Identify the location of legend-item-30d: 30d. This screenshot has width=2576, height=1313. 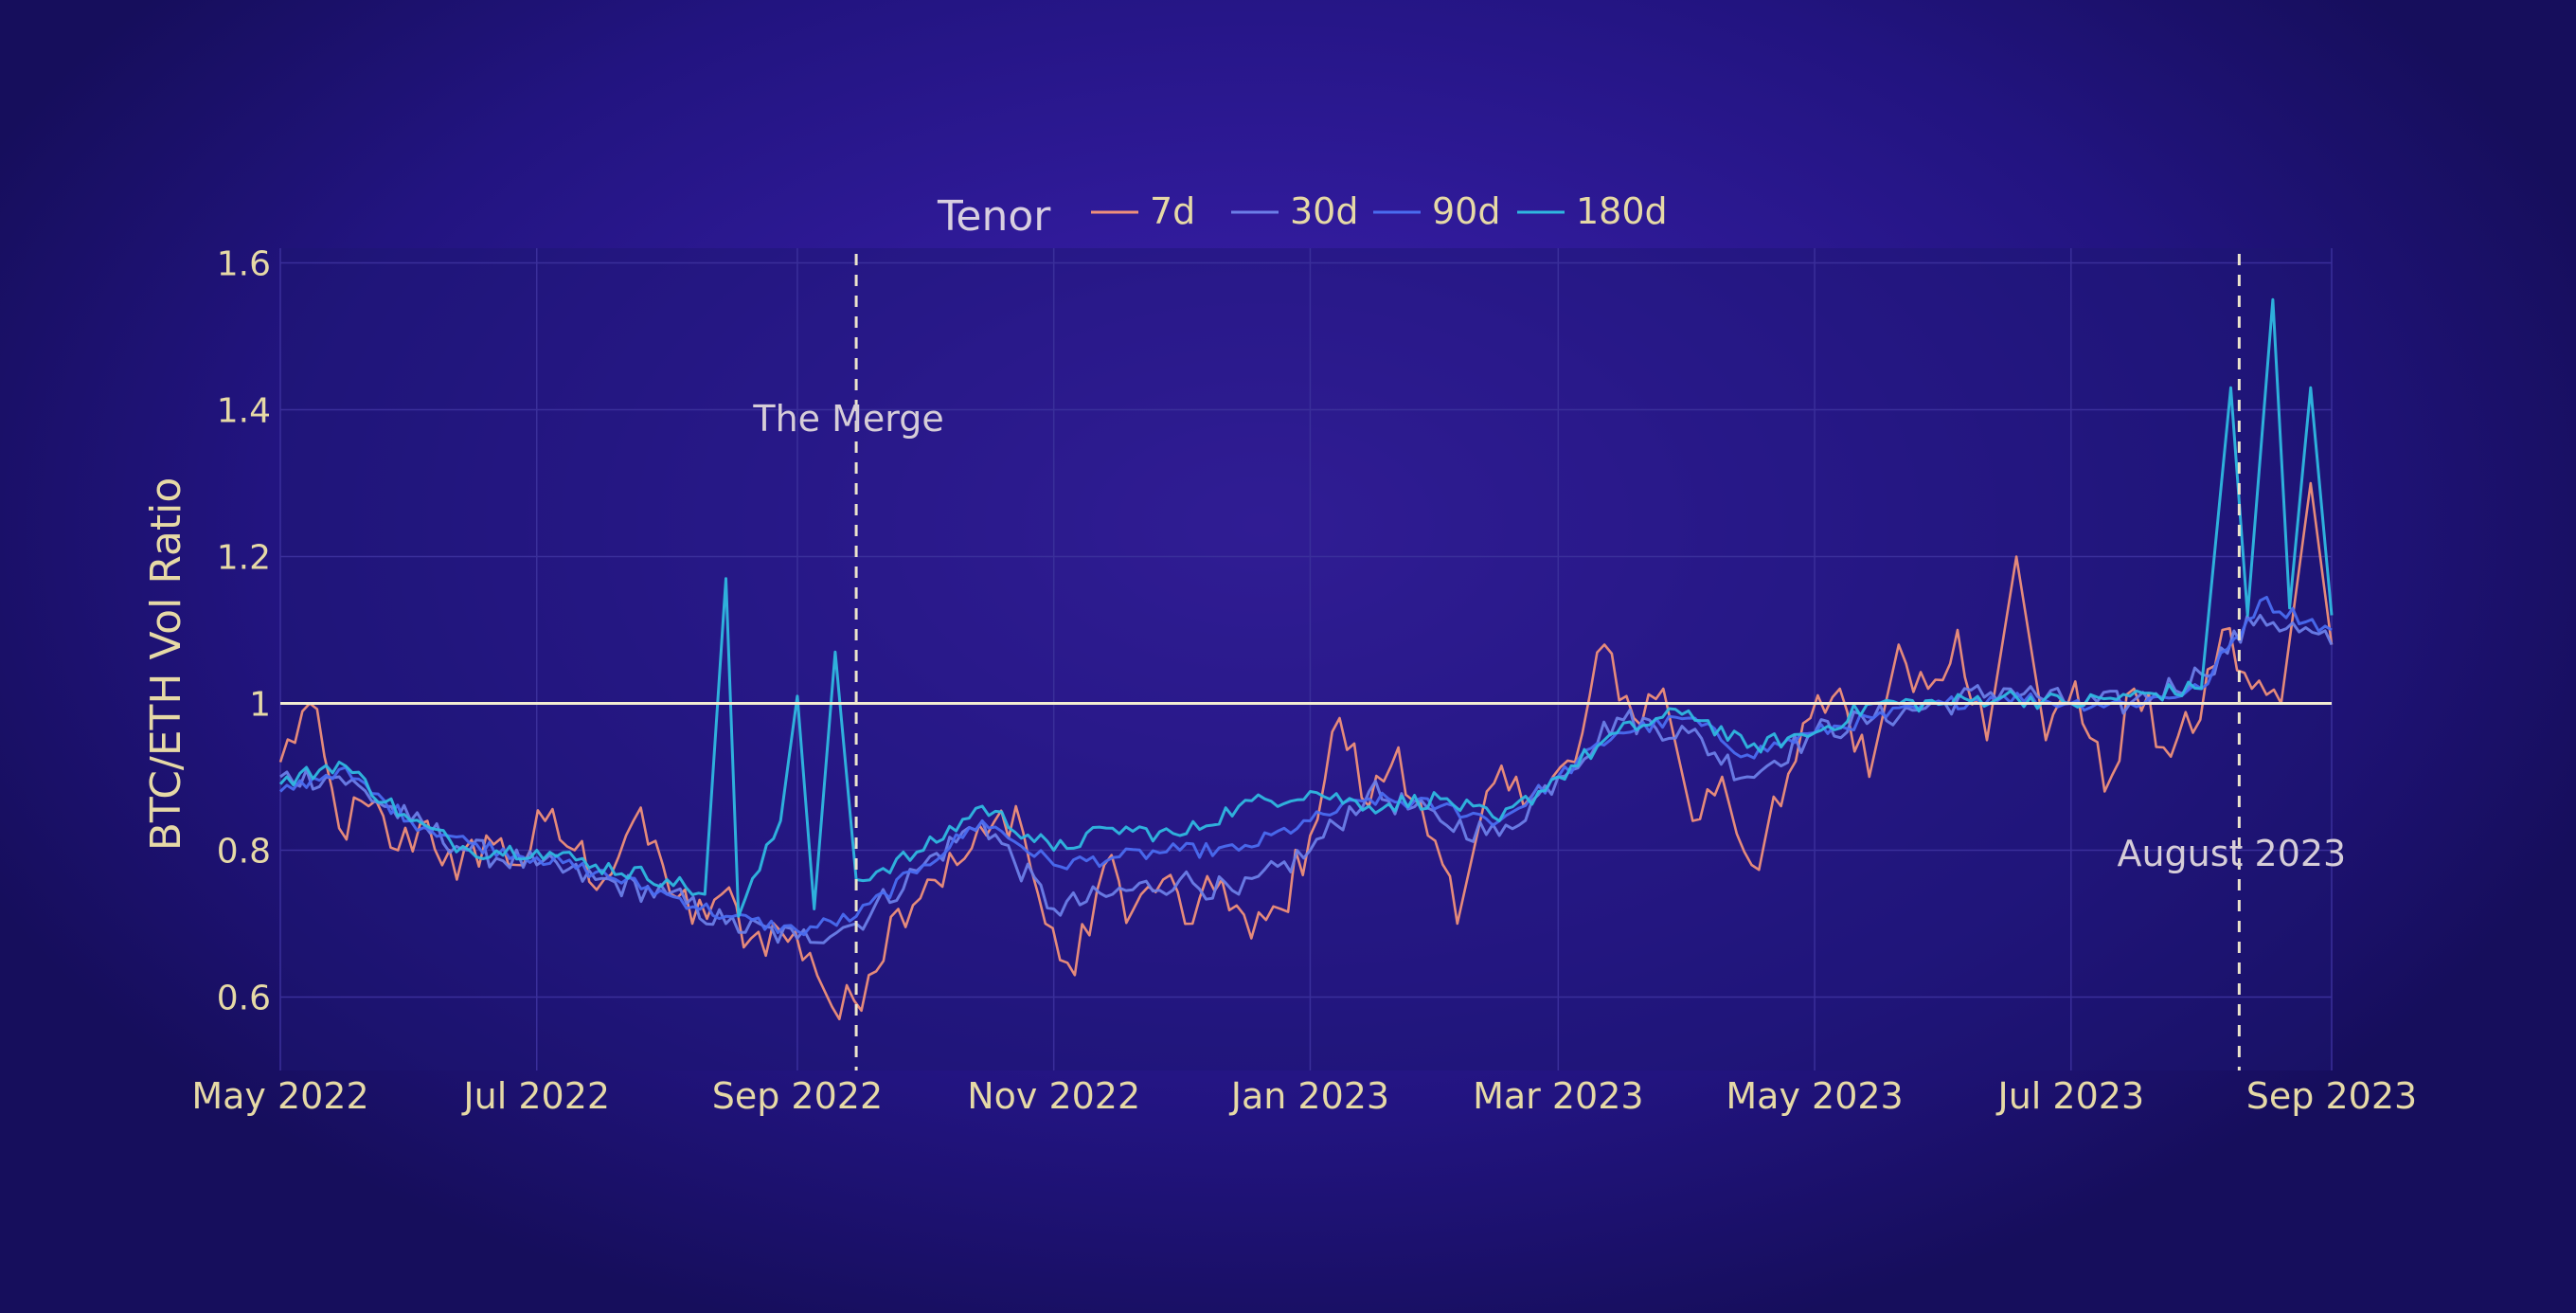
(1294, 211).